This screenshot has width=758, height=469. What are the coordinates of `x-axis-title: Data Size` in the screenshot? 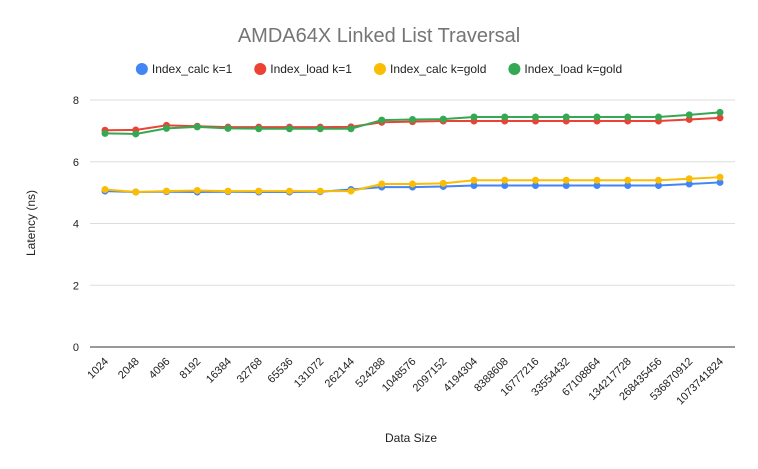 It's located at (411, 438).